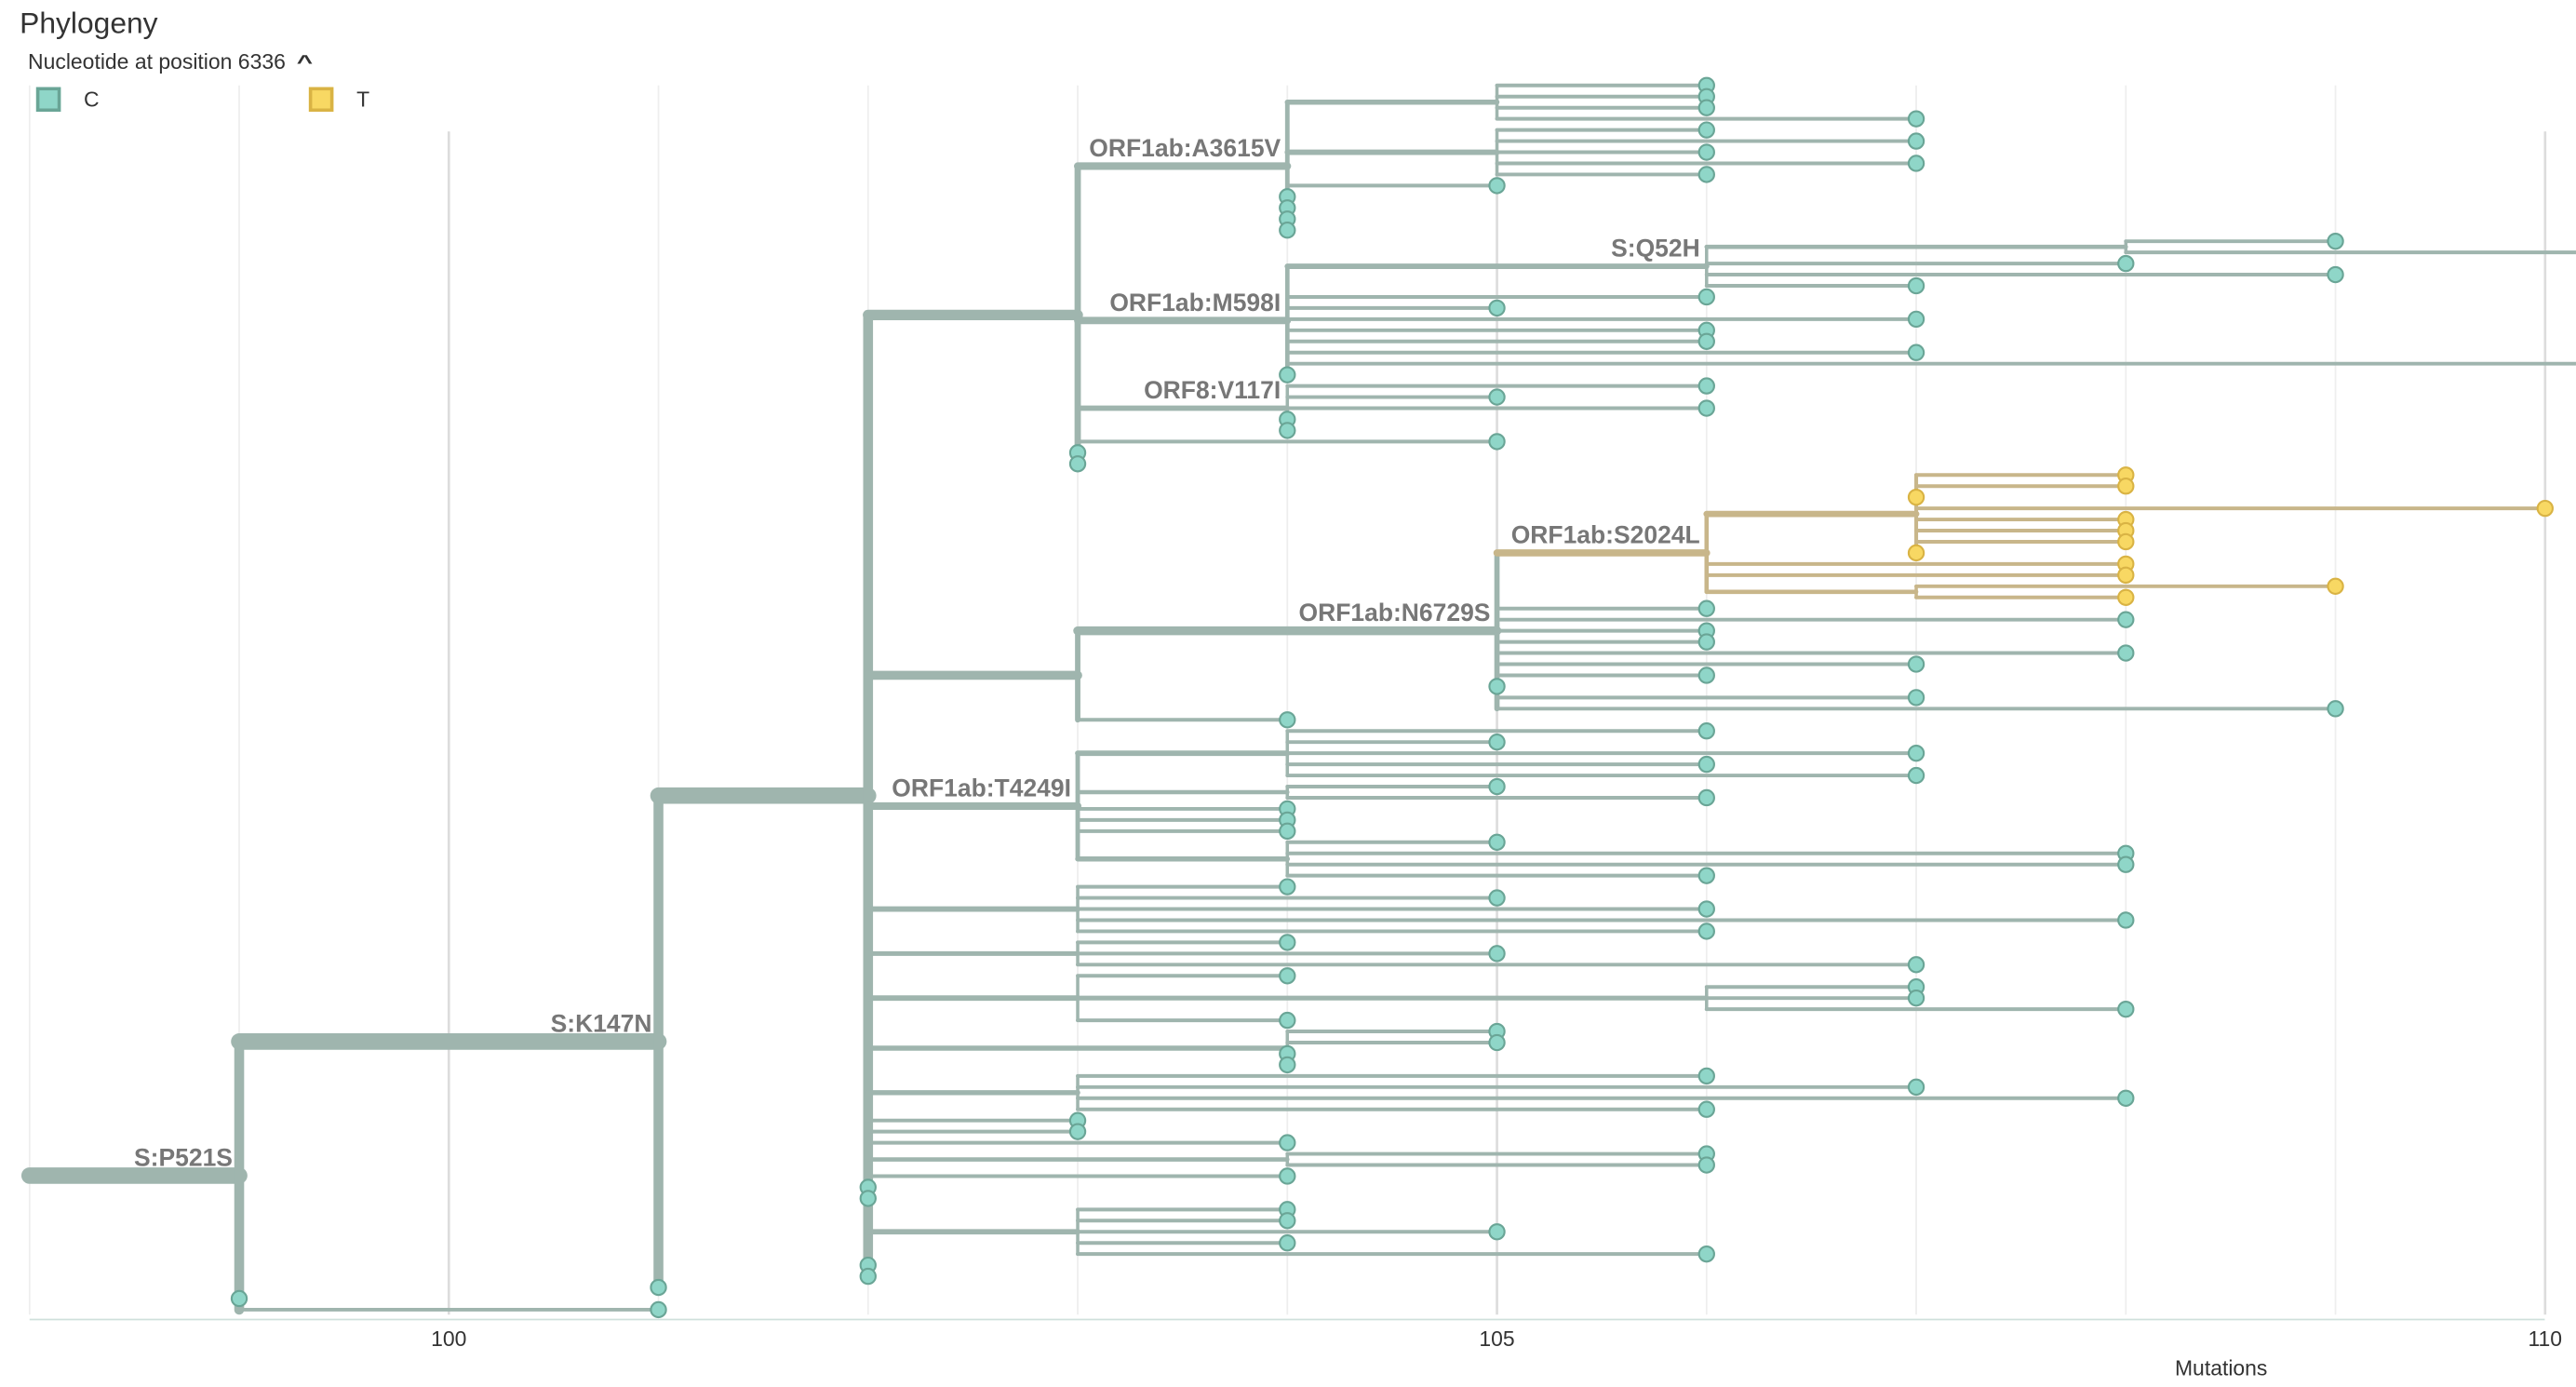 The height and width of the screenshot is (1387, 2576). Describe the element at coordinates (1605, 534) in the screenshot. I see `branch-label: ORF1ab:S2024L` at that location.